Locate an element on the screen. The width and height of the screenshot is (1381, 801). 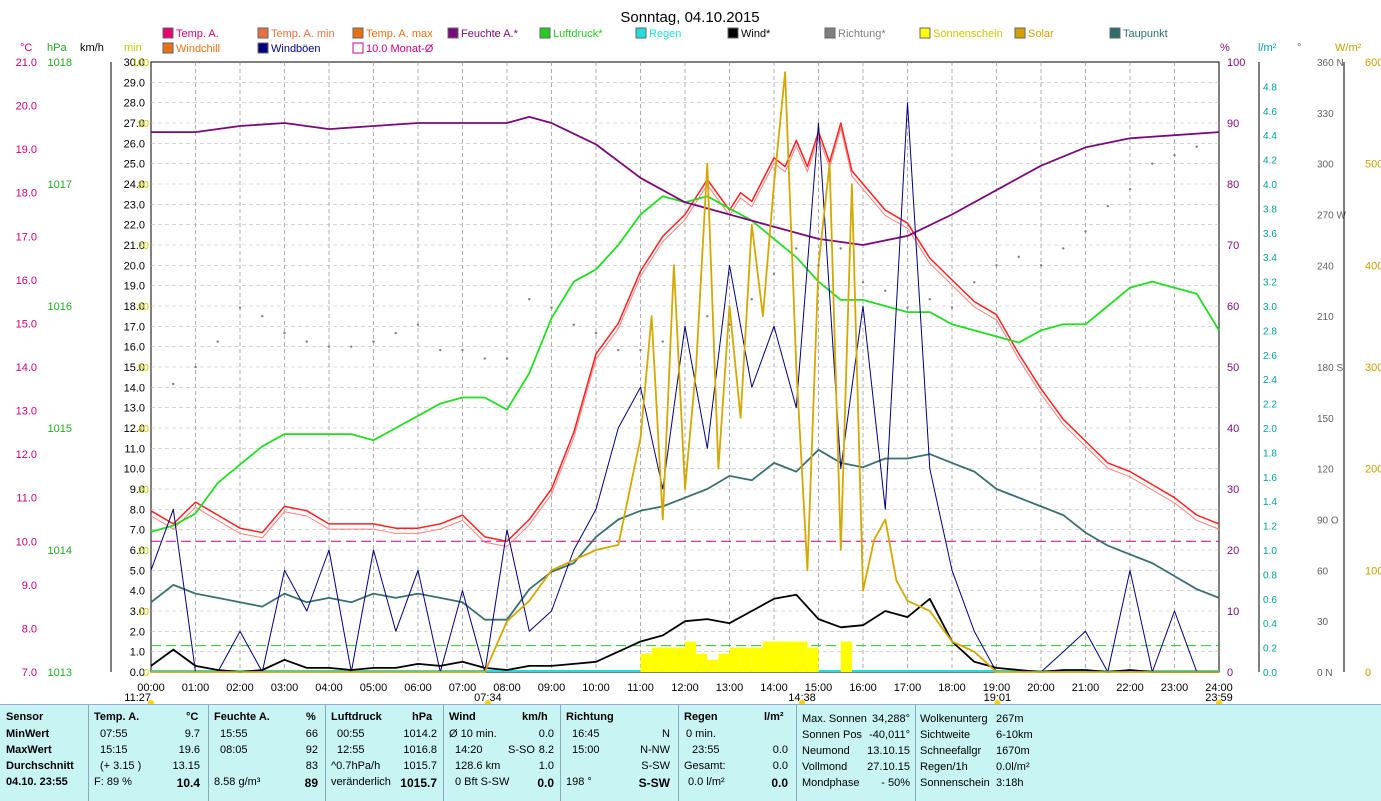
info2-key-3: Regen/1h is located at coordinates (944, 767).